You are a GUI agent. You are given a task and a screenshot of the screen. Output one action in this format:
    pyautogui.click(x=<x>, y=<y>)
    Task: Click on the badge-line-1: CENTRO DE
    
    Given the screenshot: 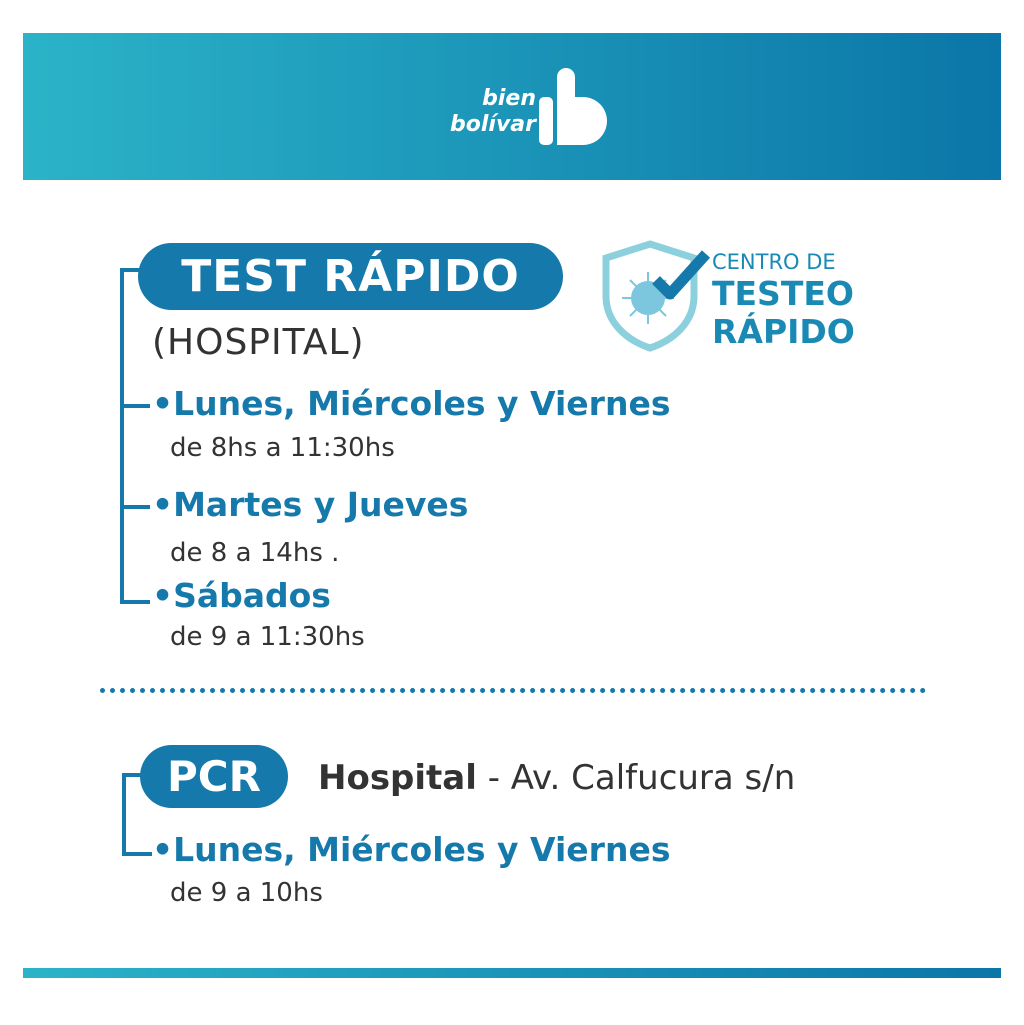 What is the action you would take?
    pyautogui.click(x=774, y=262)
    